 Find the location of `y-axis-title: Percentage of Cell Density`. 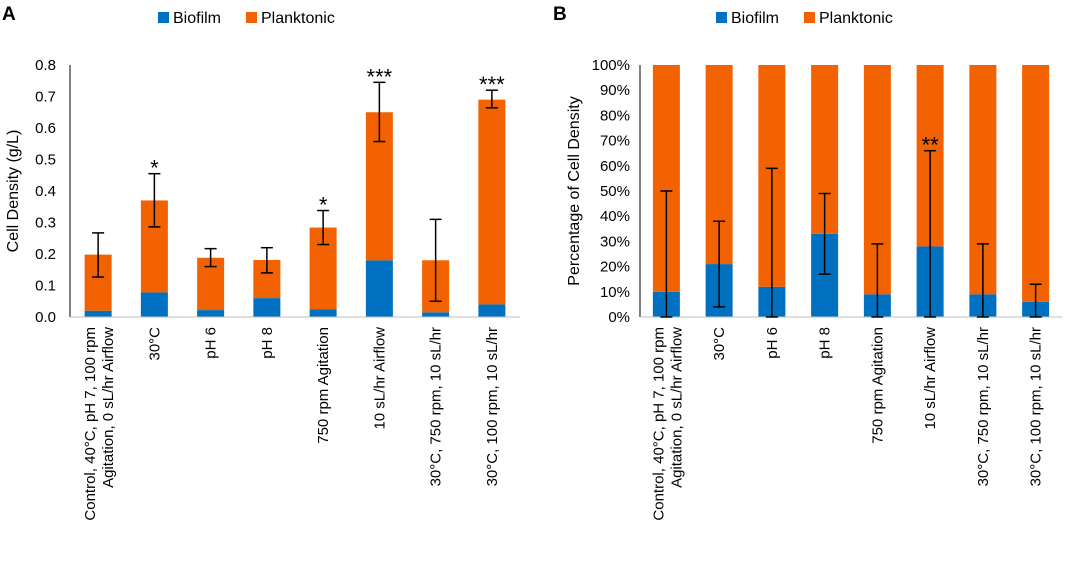

y-axis-title: Percentage of Cell Density is located at coordinates (574, 190).